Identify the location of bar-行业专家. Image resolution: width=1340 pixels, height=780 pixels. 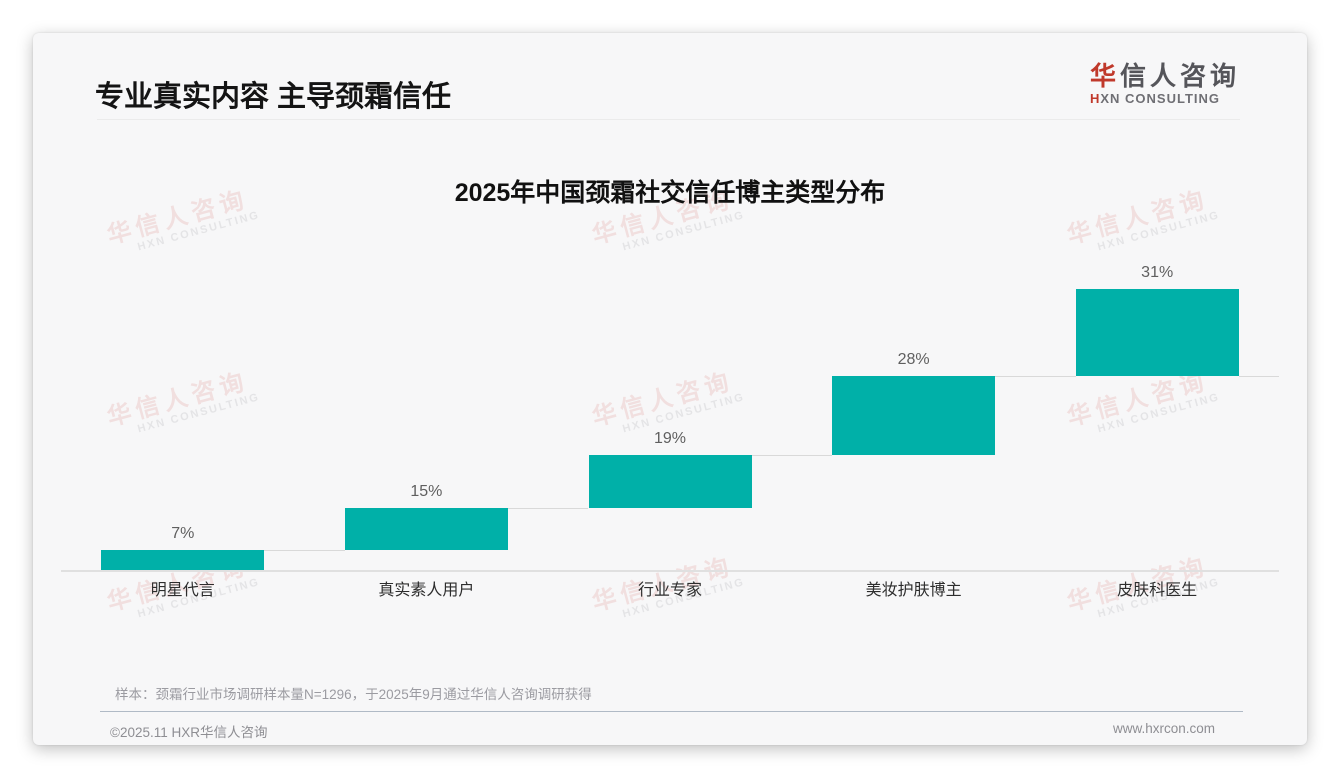
(670, 481).